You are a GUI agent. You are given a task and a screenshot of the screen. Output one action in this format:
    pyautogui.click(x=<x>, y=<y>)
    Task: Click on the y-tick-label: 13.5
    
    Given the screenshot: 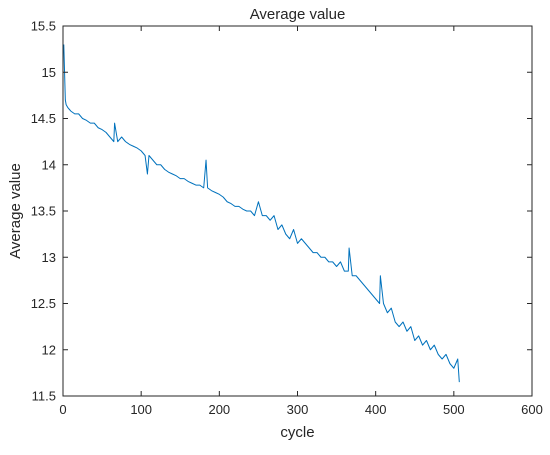 What is the action you would take?
    pyautogui.click(x=43, y=211)
    